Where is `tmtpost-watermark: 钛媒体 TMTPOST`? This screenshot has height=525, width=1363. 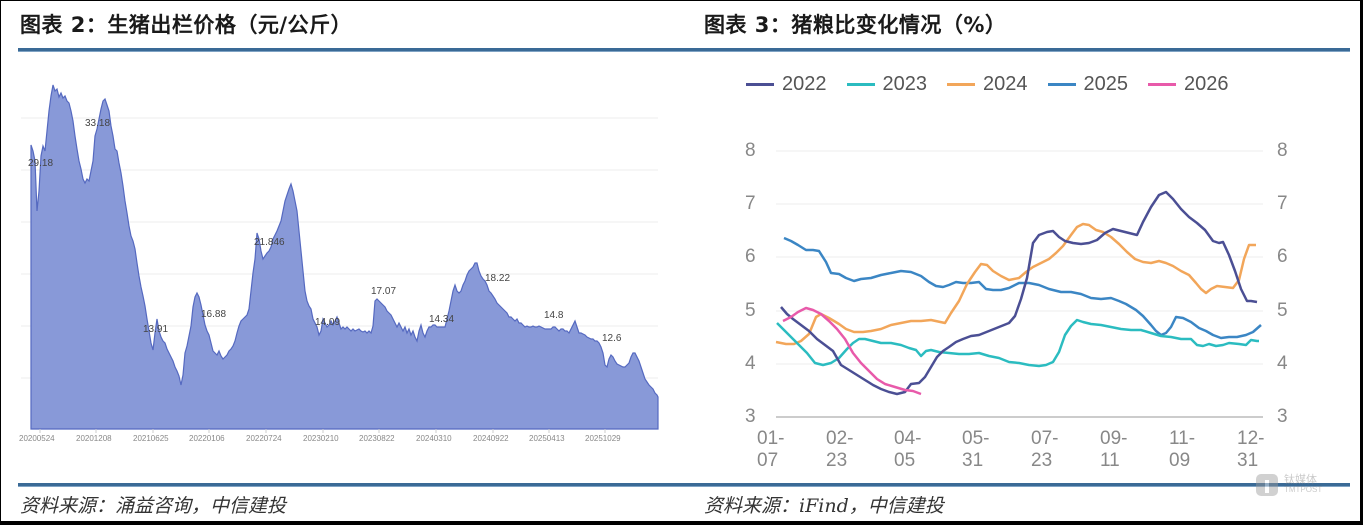
tmtpost-watermark: 钛媒体 TMTPOST is located at coordinates (1289, 485).